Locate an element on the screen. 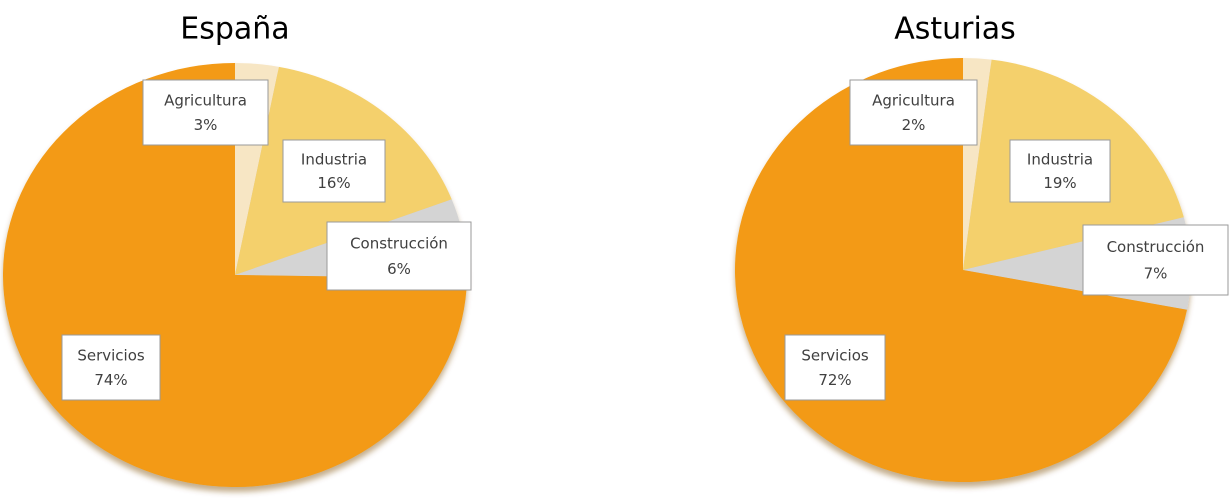 Image resolution: width=1229 pixels, height=498 pixels. chart-title: Asturias is located at coordinates (955, 29).